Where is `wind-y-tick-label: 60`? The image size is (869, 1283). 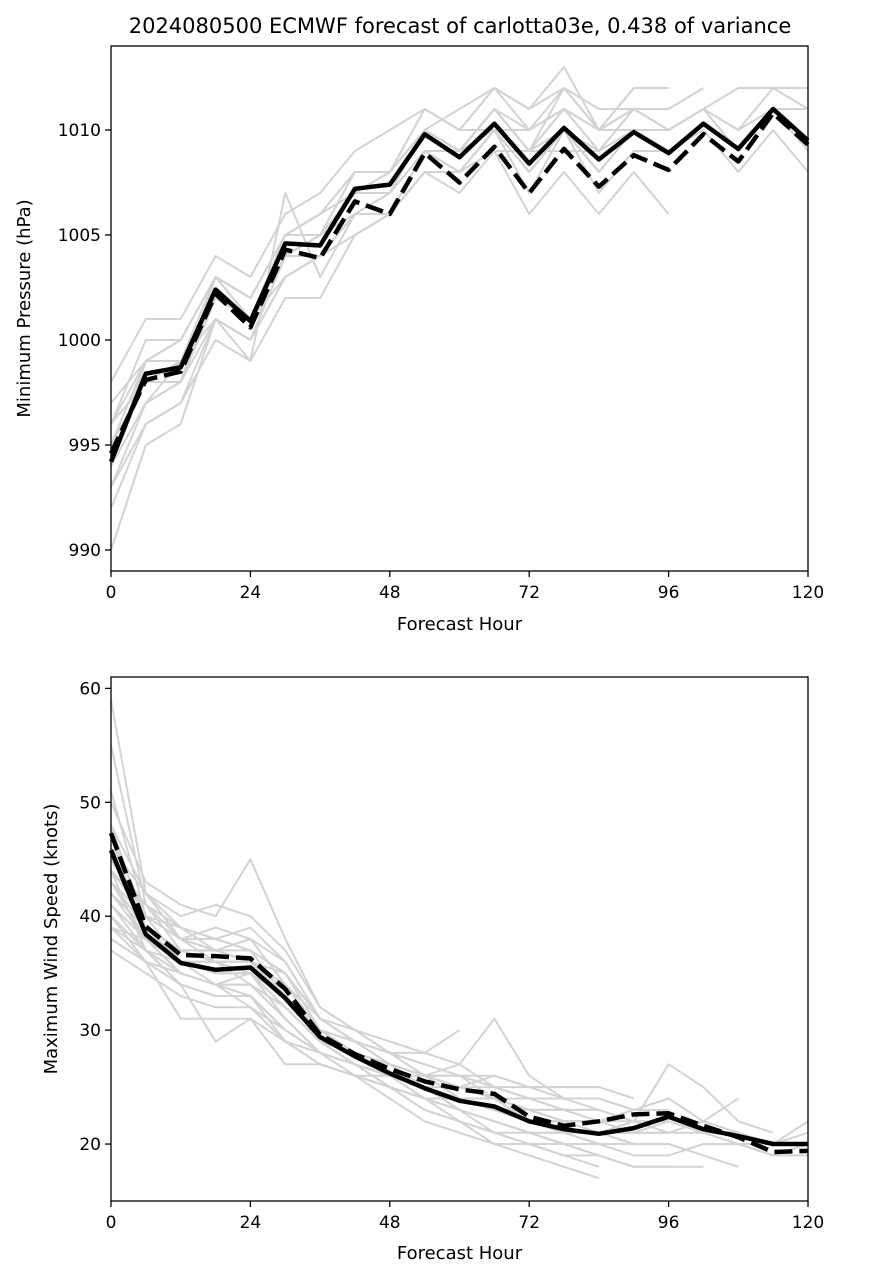 wind-y-tick-label: 60 is located at coordinates (90, 689).